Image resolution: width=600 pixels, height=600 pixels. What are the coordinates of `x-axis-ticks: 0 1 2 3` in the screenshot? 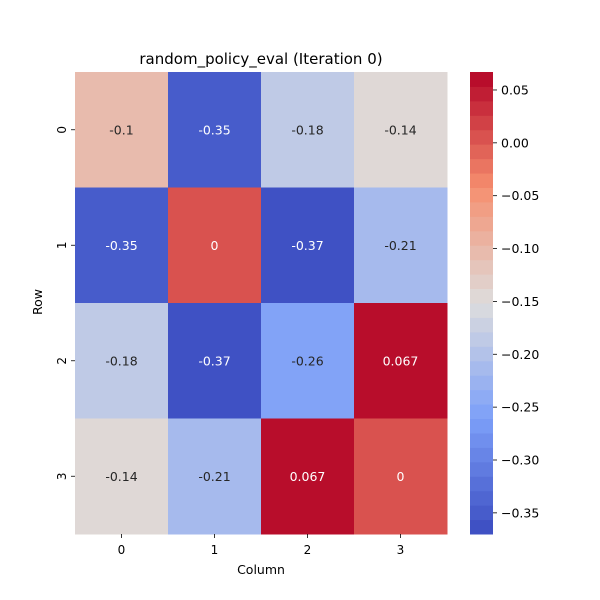 It's located at (261, 545).